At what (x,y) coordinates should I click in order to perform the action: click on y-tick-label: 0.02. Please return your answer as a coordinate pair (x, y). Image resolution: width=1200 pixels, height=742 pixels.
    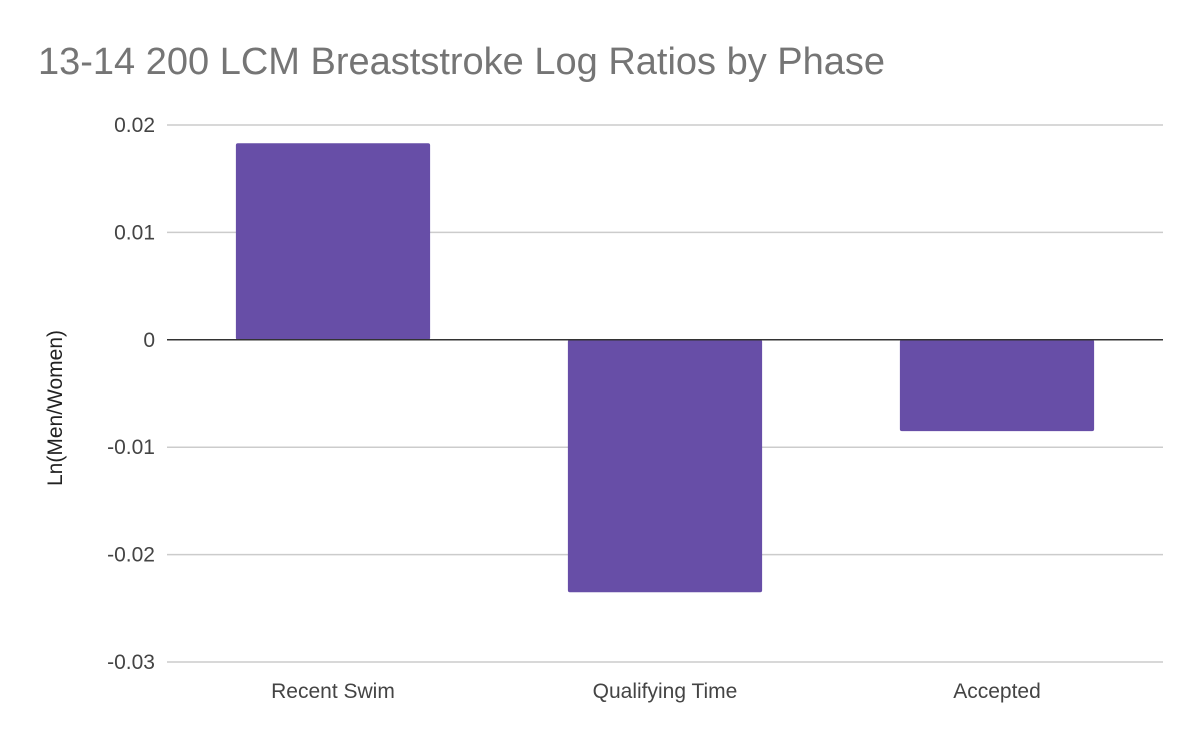
    Looking at the image, I should click on (134, 125).